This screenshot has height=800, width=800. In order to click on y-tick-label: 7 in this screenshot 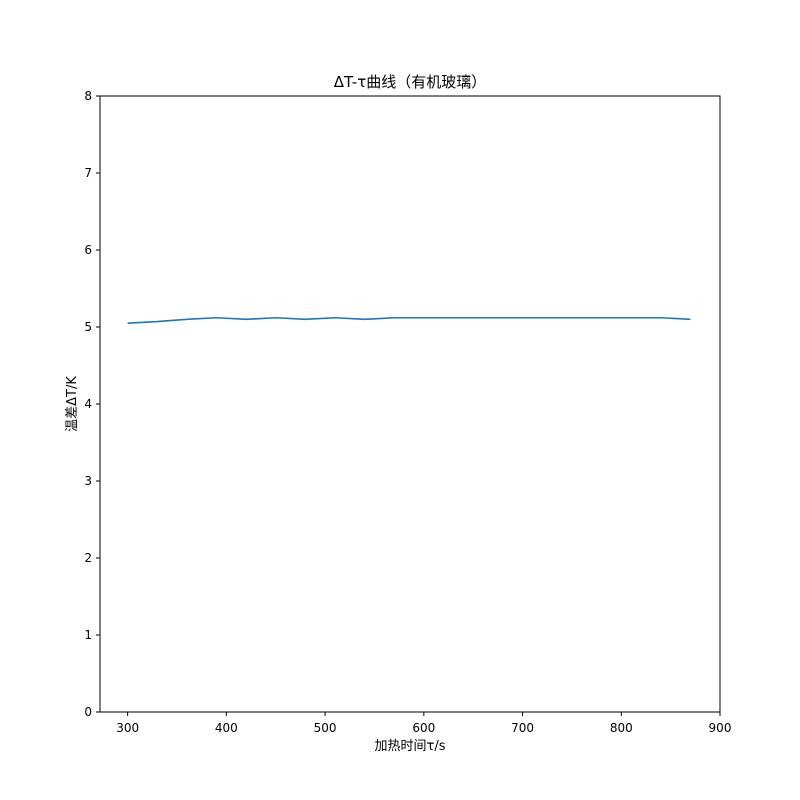, I will do `click(88, 173)`.